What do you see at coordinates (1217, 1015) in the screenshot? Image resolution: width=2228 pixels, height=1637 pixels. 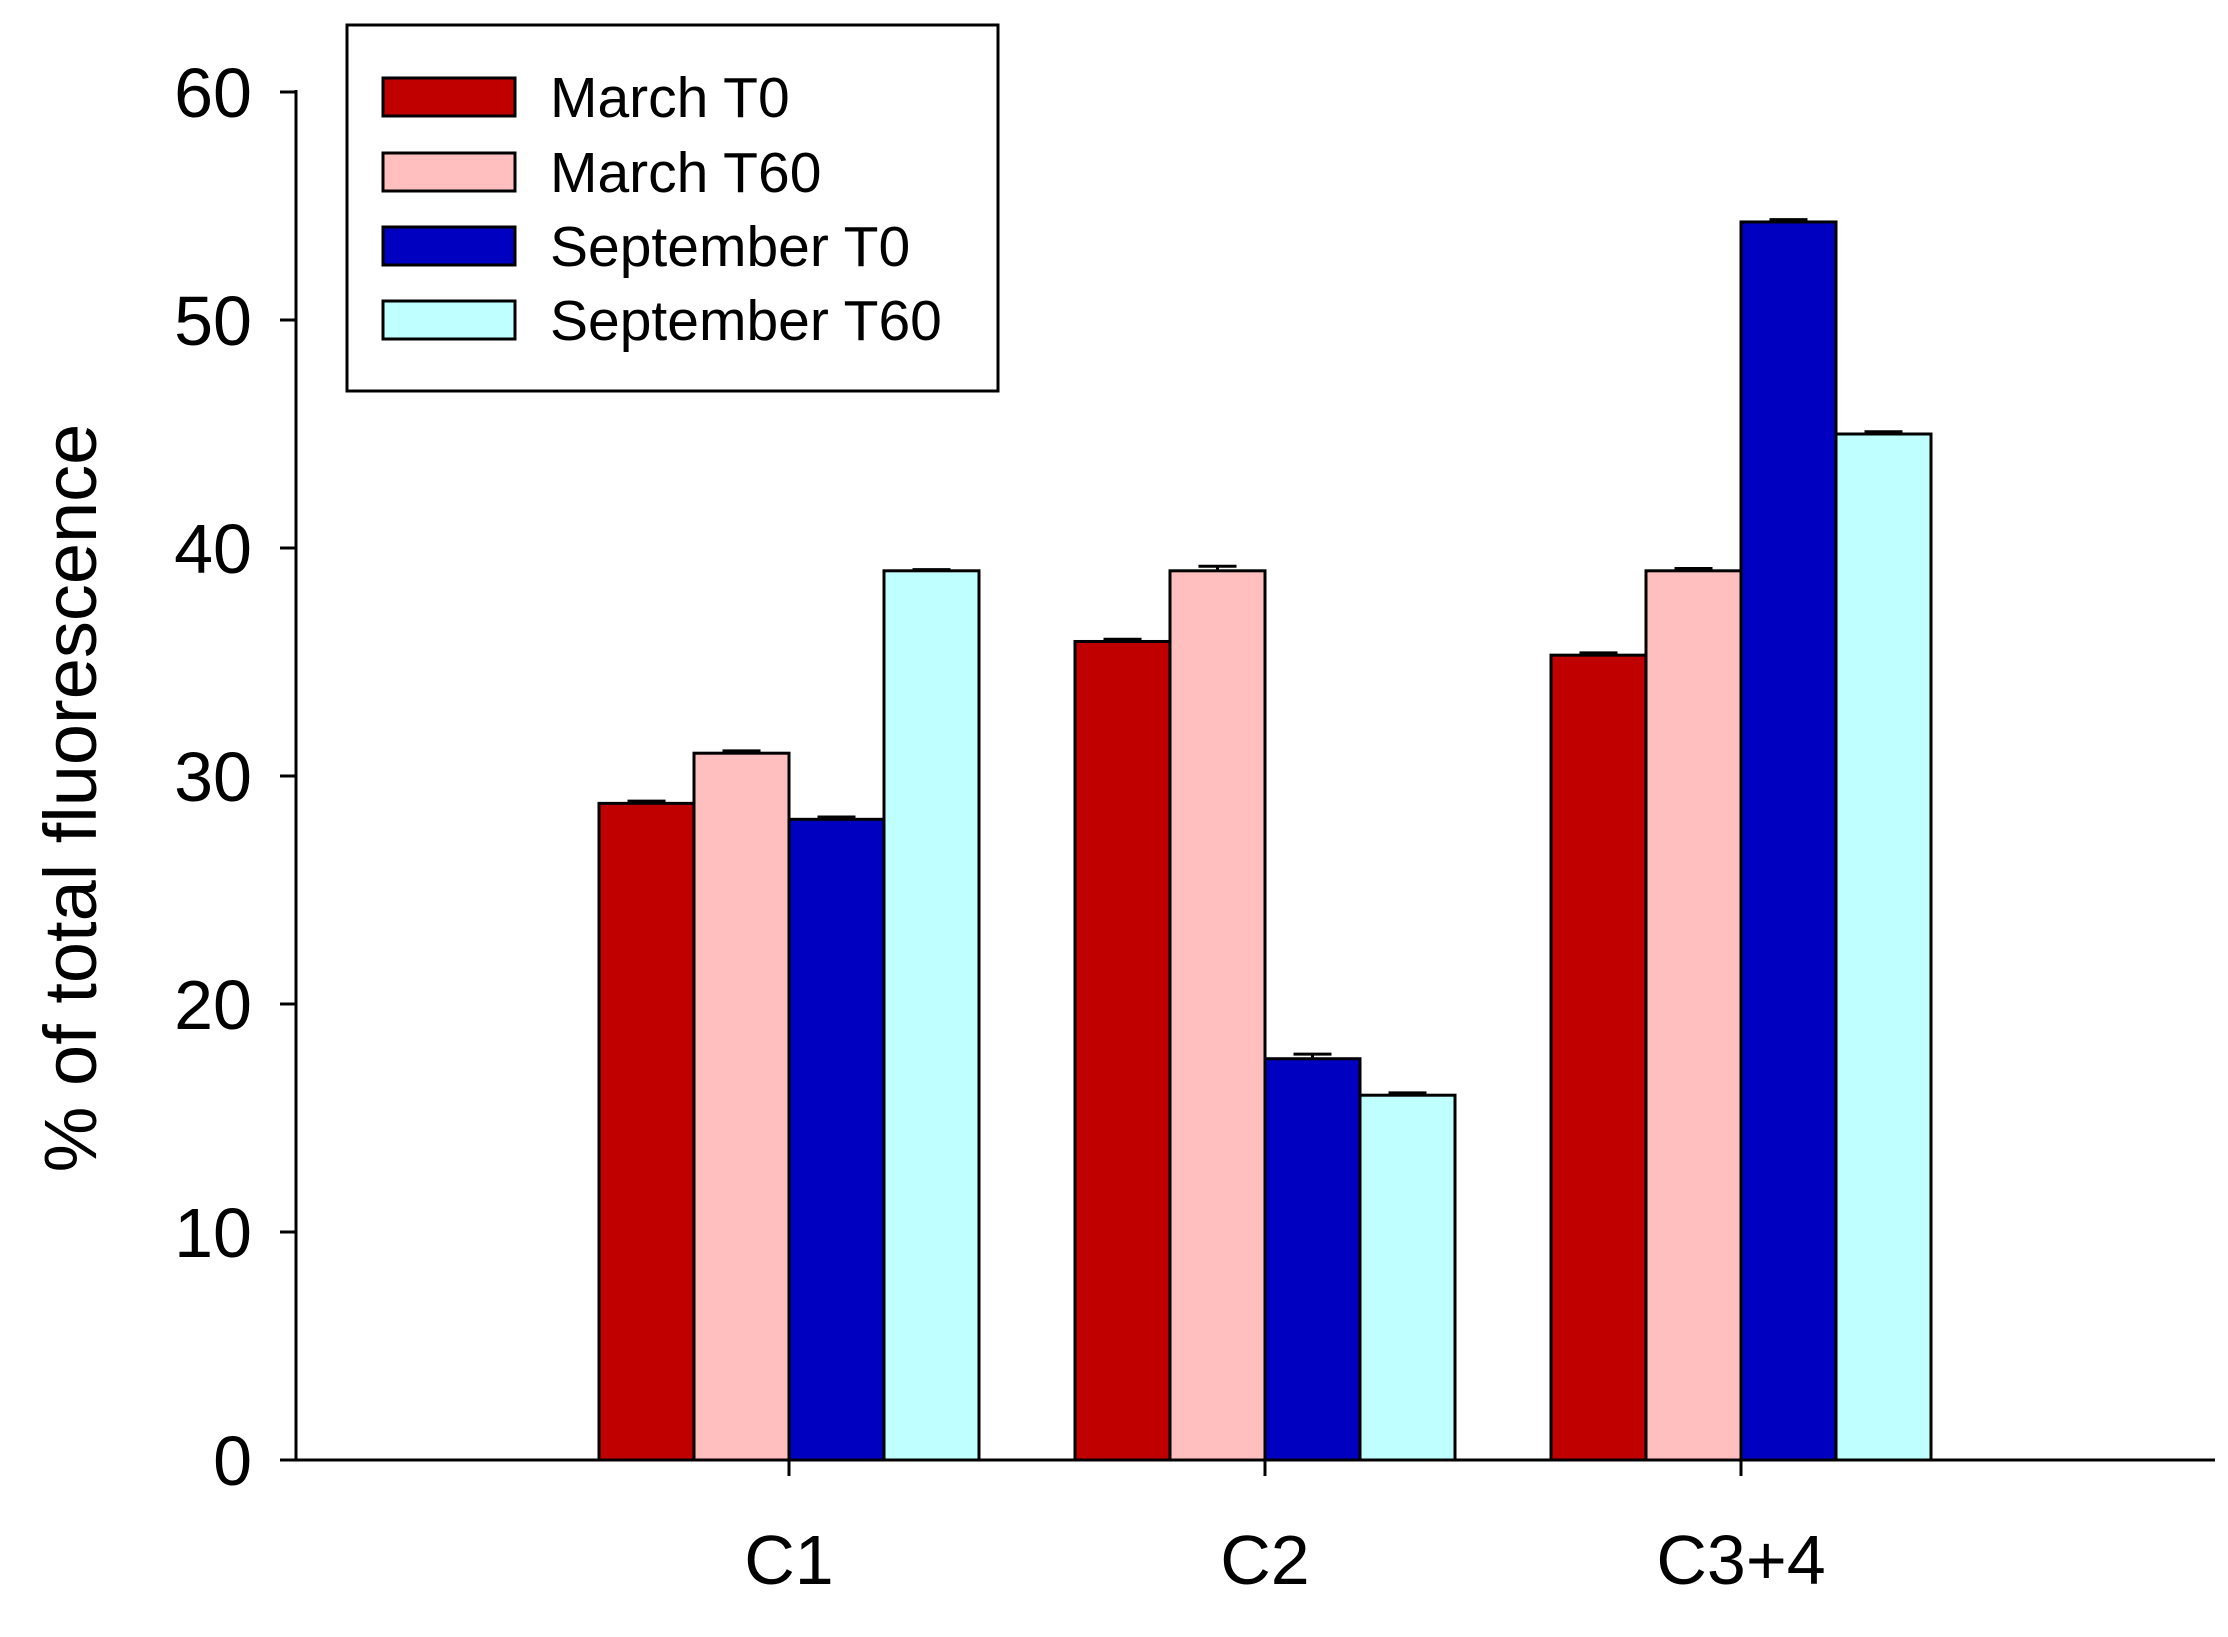 I see `bar-march-t60-c2` at bounding box center [1217, 1015].